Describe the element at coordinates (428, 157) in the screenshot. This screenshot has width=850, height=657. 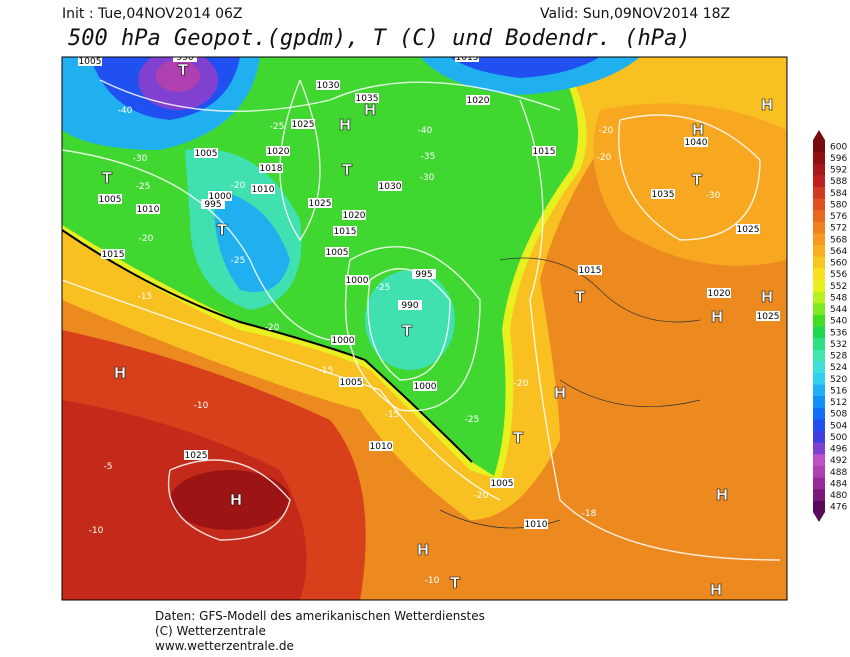
I see `temperature-label: -35` at that location.